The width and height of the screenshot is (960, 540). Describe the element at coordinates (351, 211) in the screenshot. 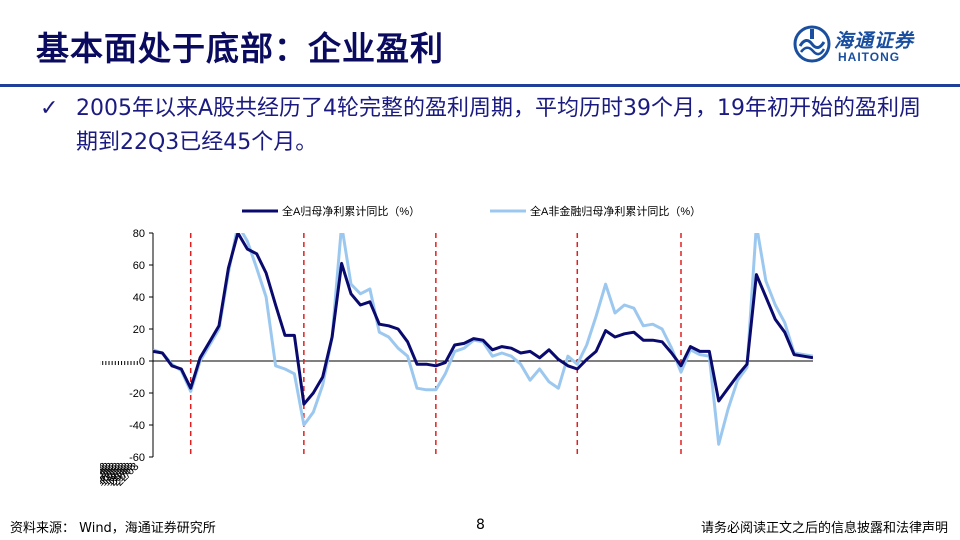

I see `legend-label: 全A归母净利累计同比（%）` at that location.